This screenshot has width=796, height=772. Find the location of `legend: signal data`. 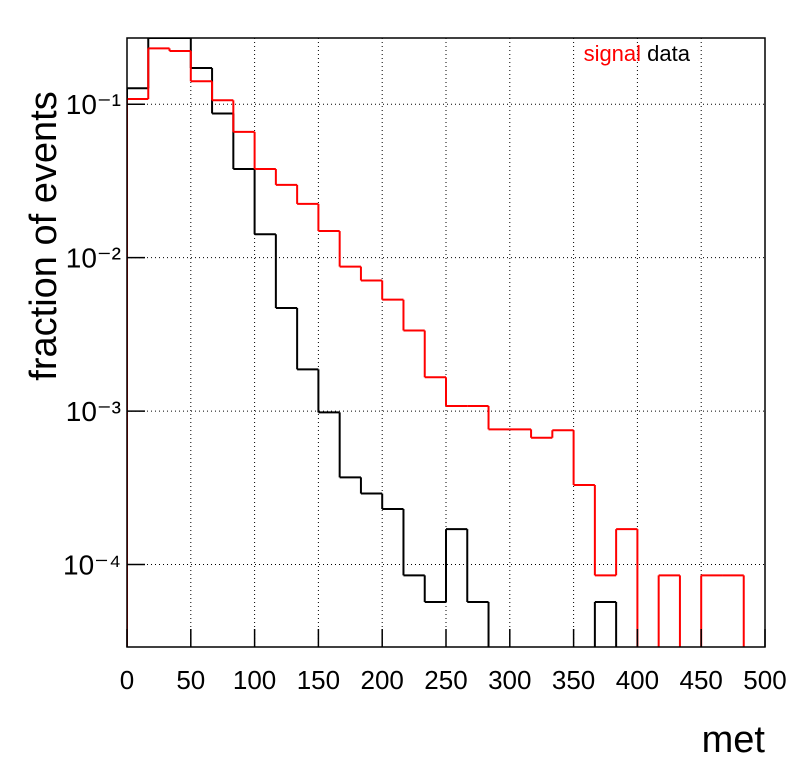

legend: signal data is located at coordinates (637, 53).